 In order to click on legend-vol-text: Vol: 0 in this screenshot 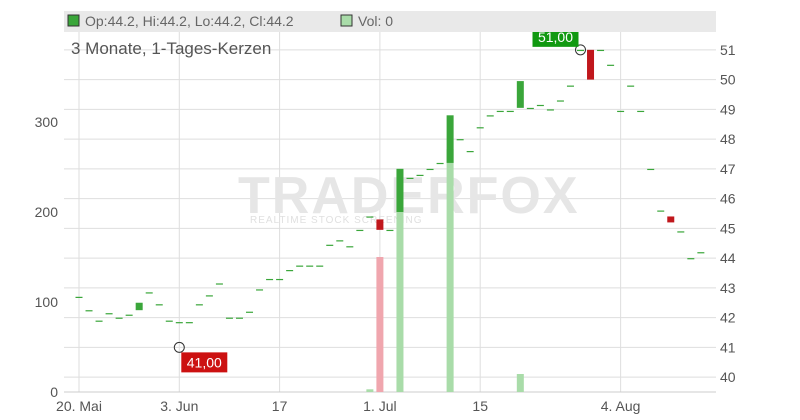, I will do `click(375, 21)`.